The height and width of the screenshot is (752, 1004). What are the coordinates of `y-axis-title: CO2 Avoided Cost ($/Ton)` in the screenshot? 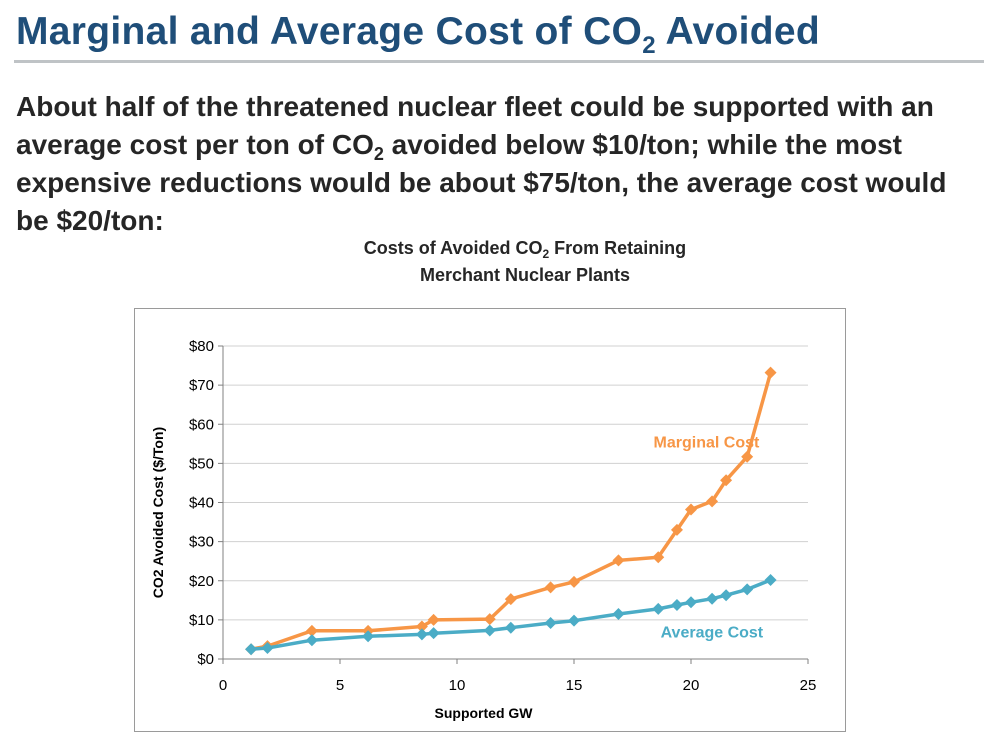 It's located at (158, 512).